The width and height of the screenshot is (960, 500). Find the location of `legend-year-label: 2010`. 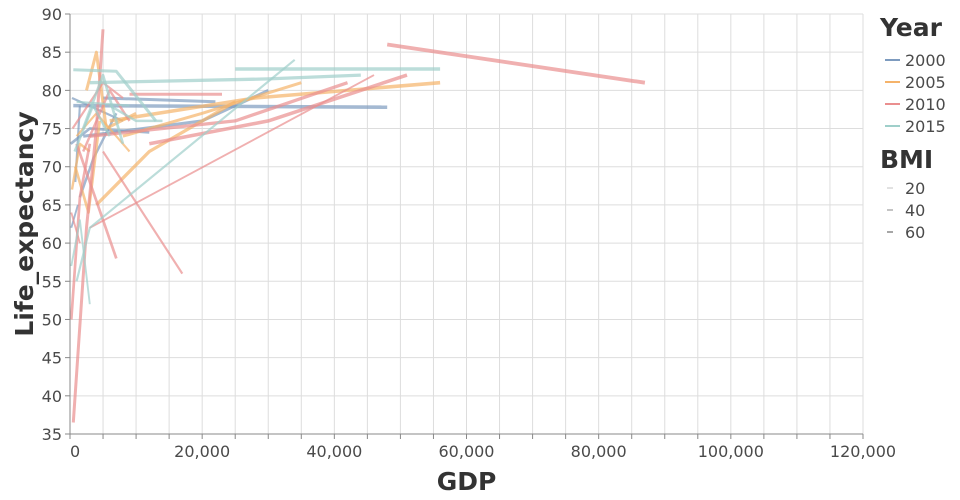

legend-year-label: 2010 is located at coordinates (925, 104).